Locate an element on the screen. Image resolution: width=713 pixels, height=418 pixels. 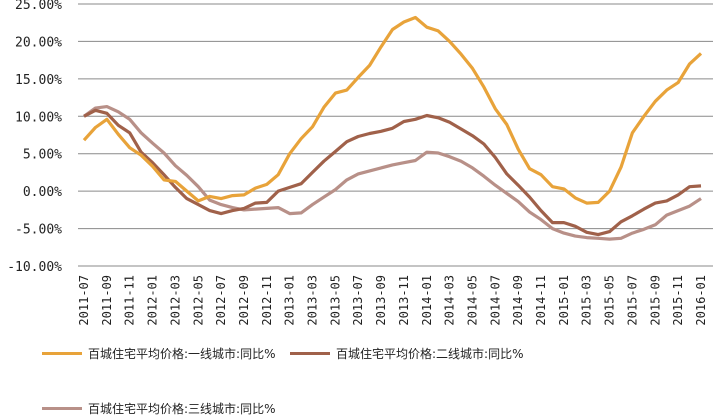
y-tick-label: 15.00% is located at coordinates (38, 80).